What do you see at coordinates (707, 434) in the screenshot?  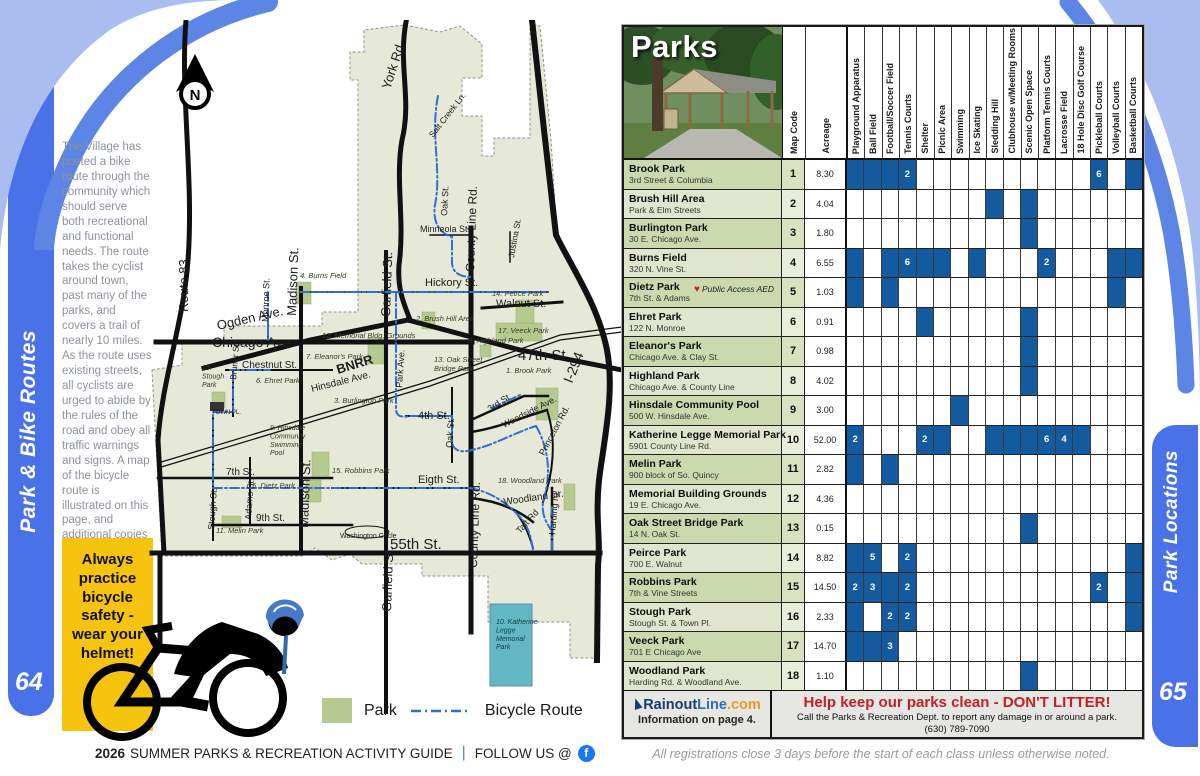 I see `park-name: Katherine Legge Memorial Park` at bounding box center [707, 434].